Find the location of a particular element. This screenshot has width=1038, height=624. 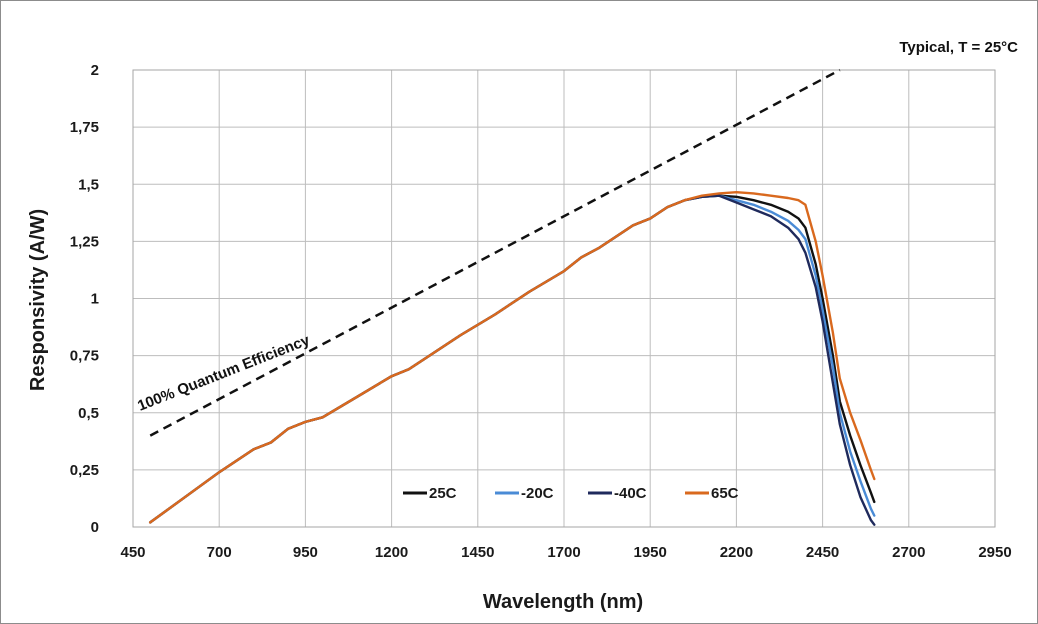

y-tick-label: 0 is located at coordinates (95, 527).